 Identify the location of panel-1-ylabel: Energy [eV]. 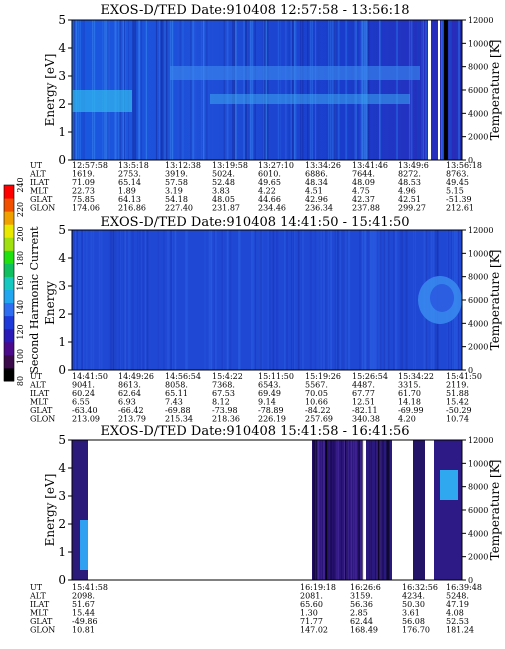
(50, 90).